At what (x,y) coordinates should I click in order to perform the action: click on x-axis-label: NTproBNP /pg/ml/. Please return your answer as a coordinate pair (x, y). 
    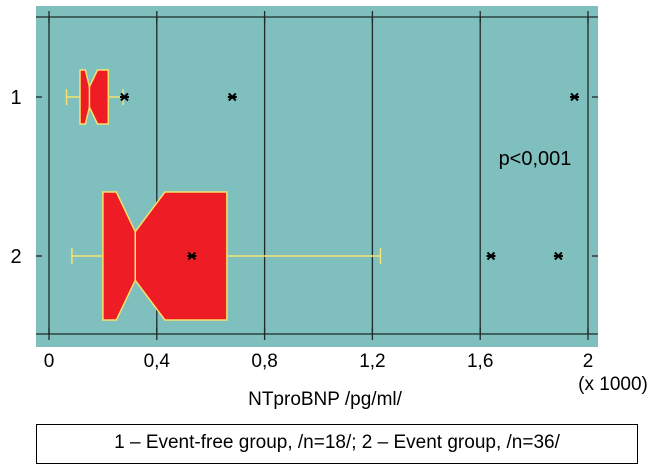
    Looking at the image, I should click on (325, 399).